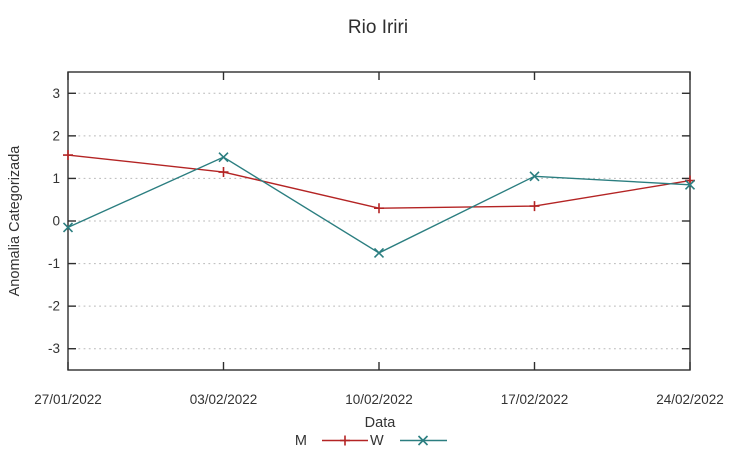 Image resolution: width=753 pixels, height=458 pixels. What do you see at coordinates (54, 306) in the screenshot?
I see `y-tick-label: -2` at bounding box center [54, 306].